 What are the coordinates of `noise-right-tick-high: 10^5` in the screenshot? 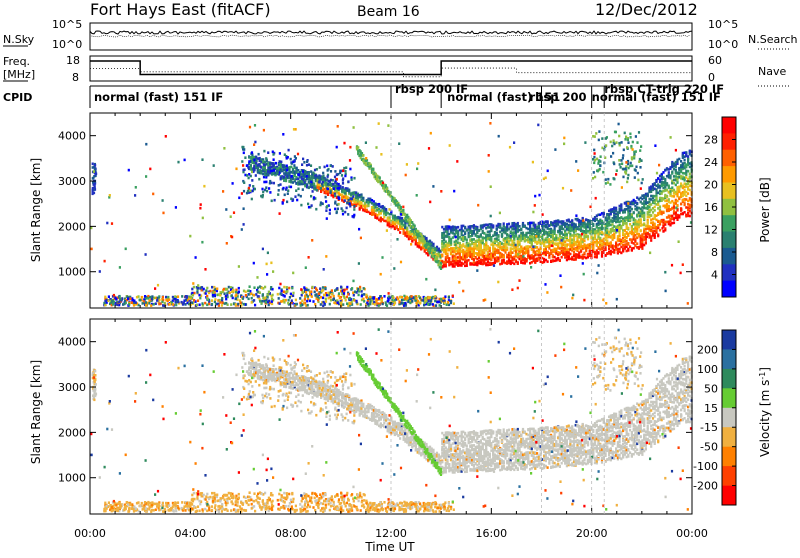 It's located at (723, 24).